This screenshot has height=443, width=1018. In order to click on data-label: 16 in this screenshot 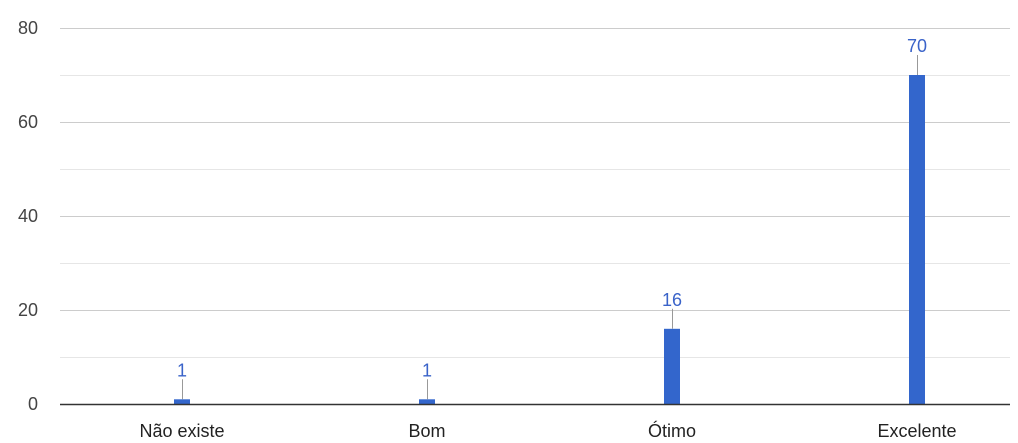, I will do `click(672, 300)`.